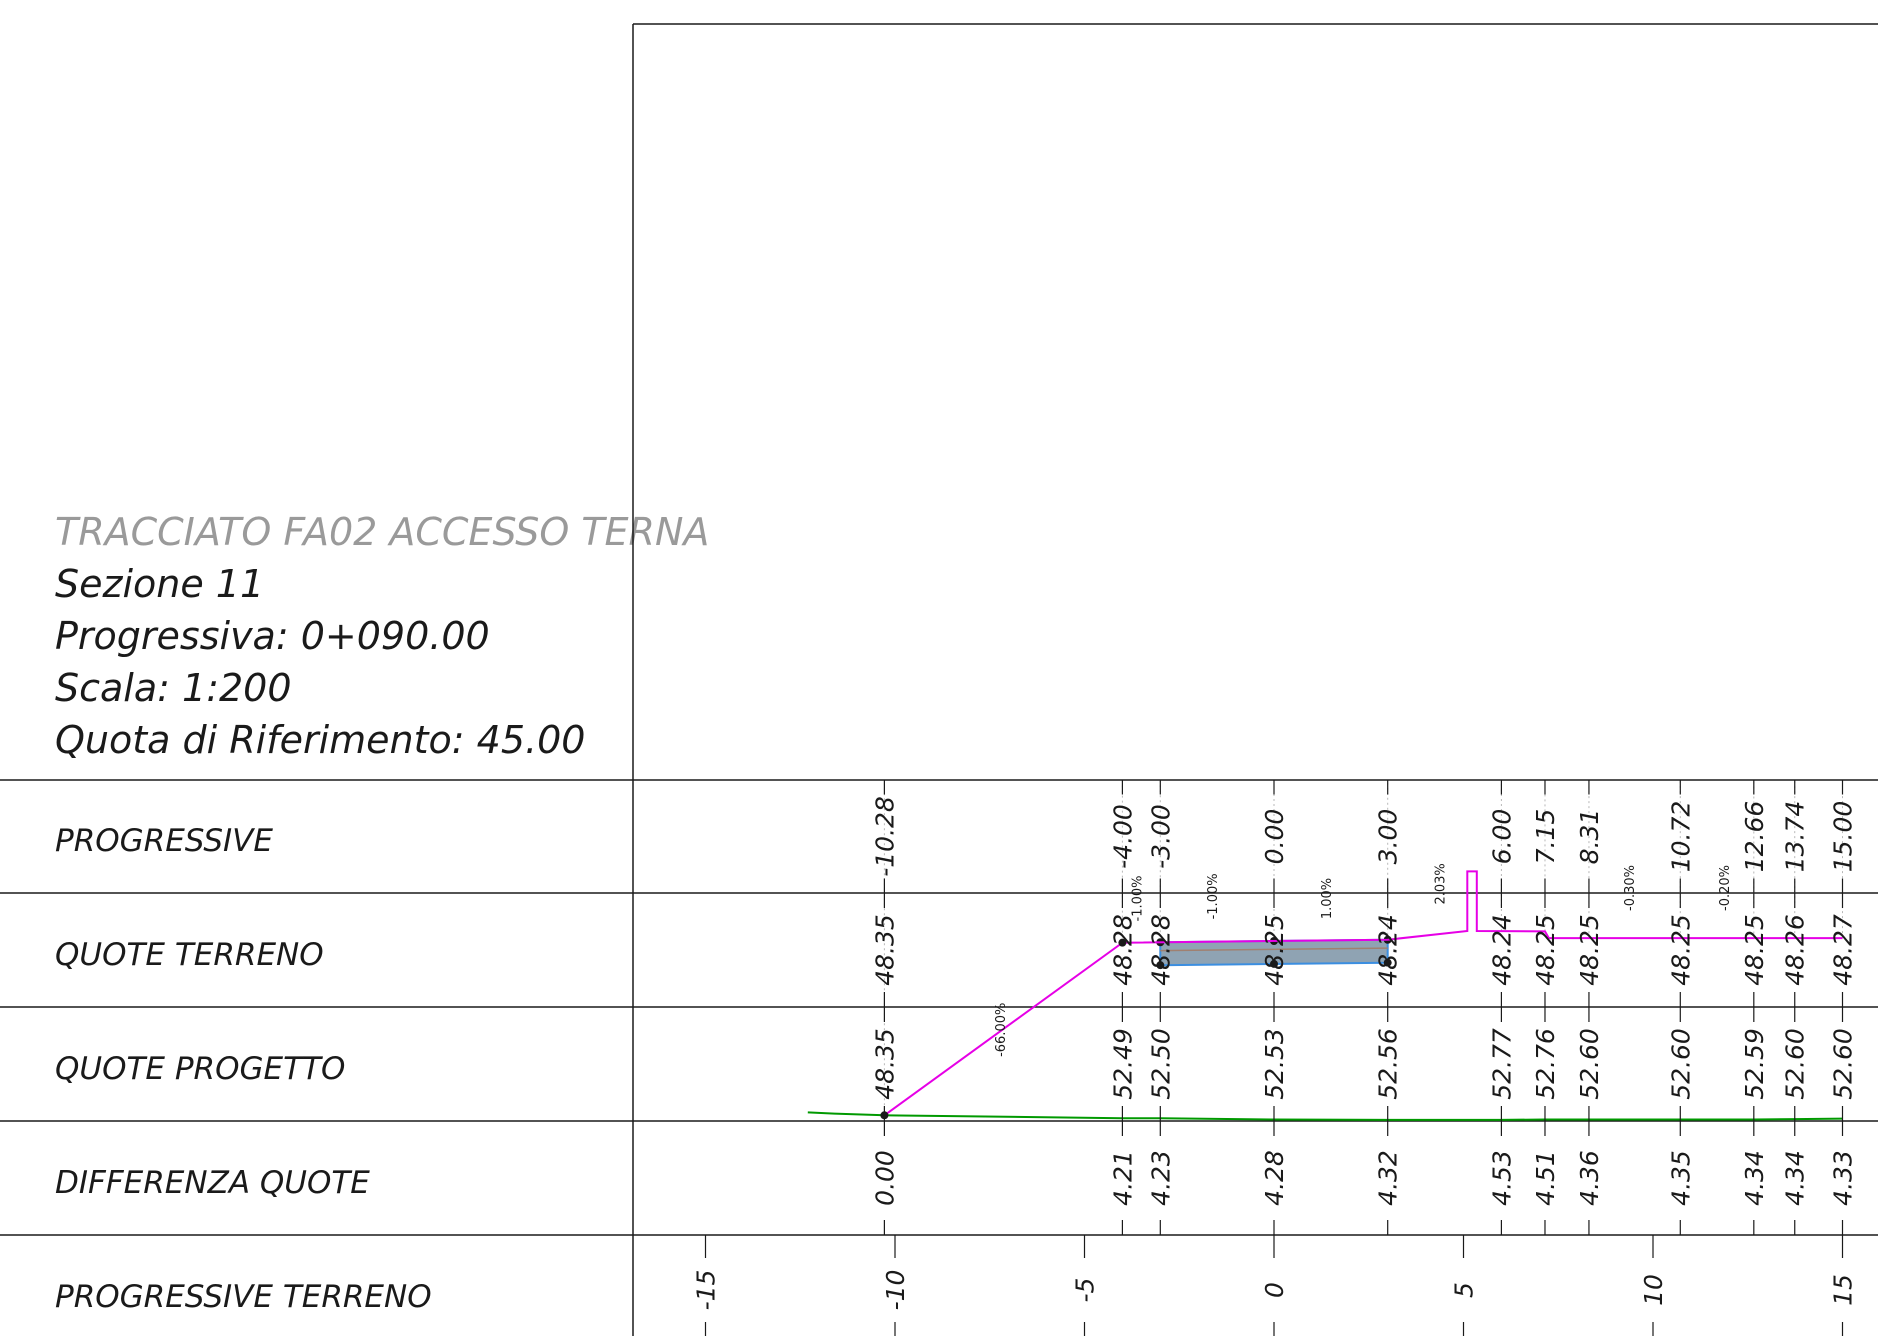 Image resolution: width=1878 pixels, height=1336 pixels. What do you see at coordinates (1085, 1290) in the screenshot?
I see `ground-tick-label: -5` at bounding box center [1085, 1290].